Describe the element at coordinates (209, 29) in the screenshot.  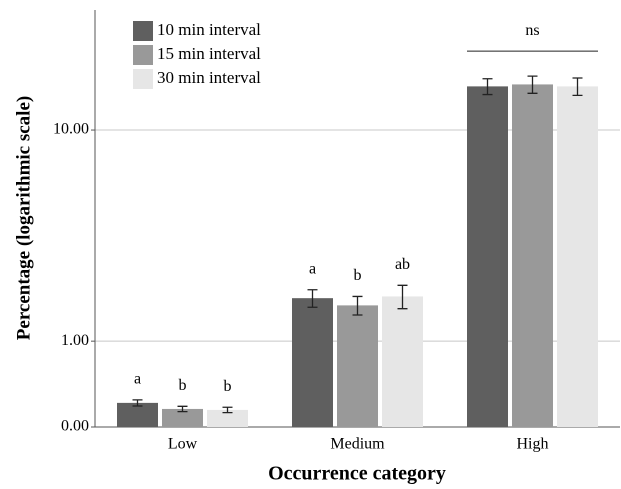
I see `legend-label: 10 min interval` at that location.